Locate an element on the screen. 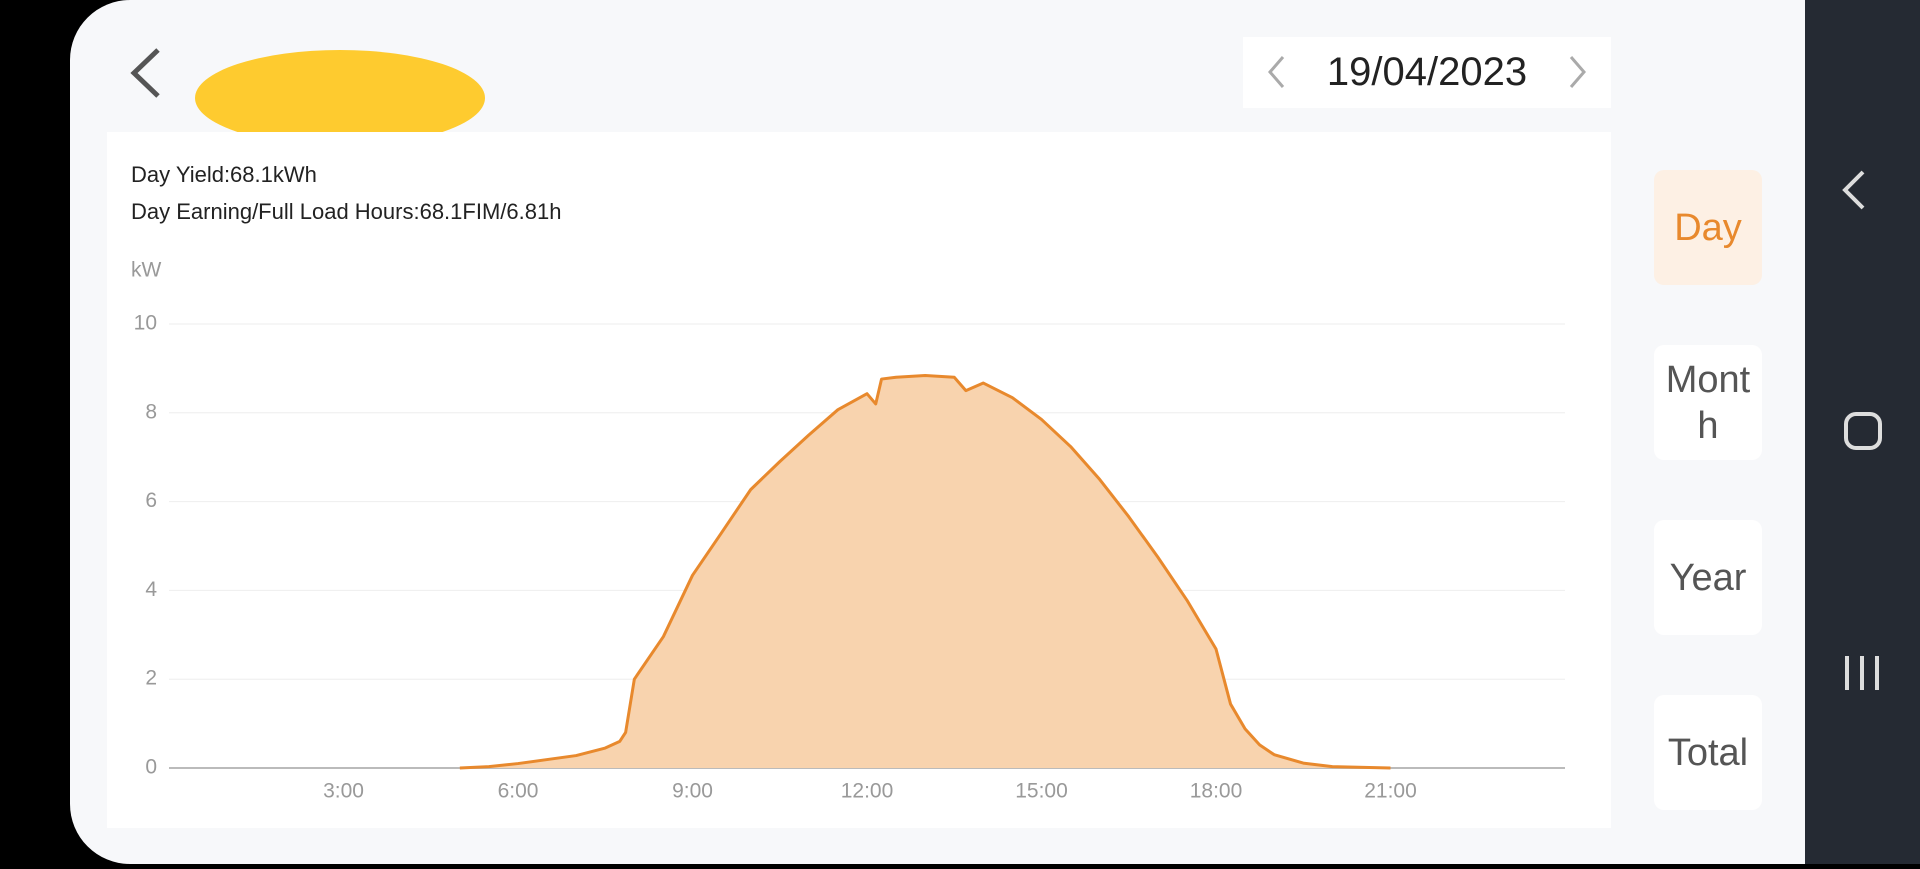 This screenshot has height=869, width=1920. x-tick-label: 6:00 is located at coordinates (518, 791).